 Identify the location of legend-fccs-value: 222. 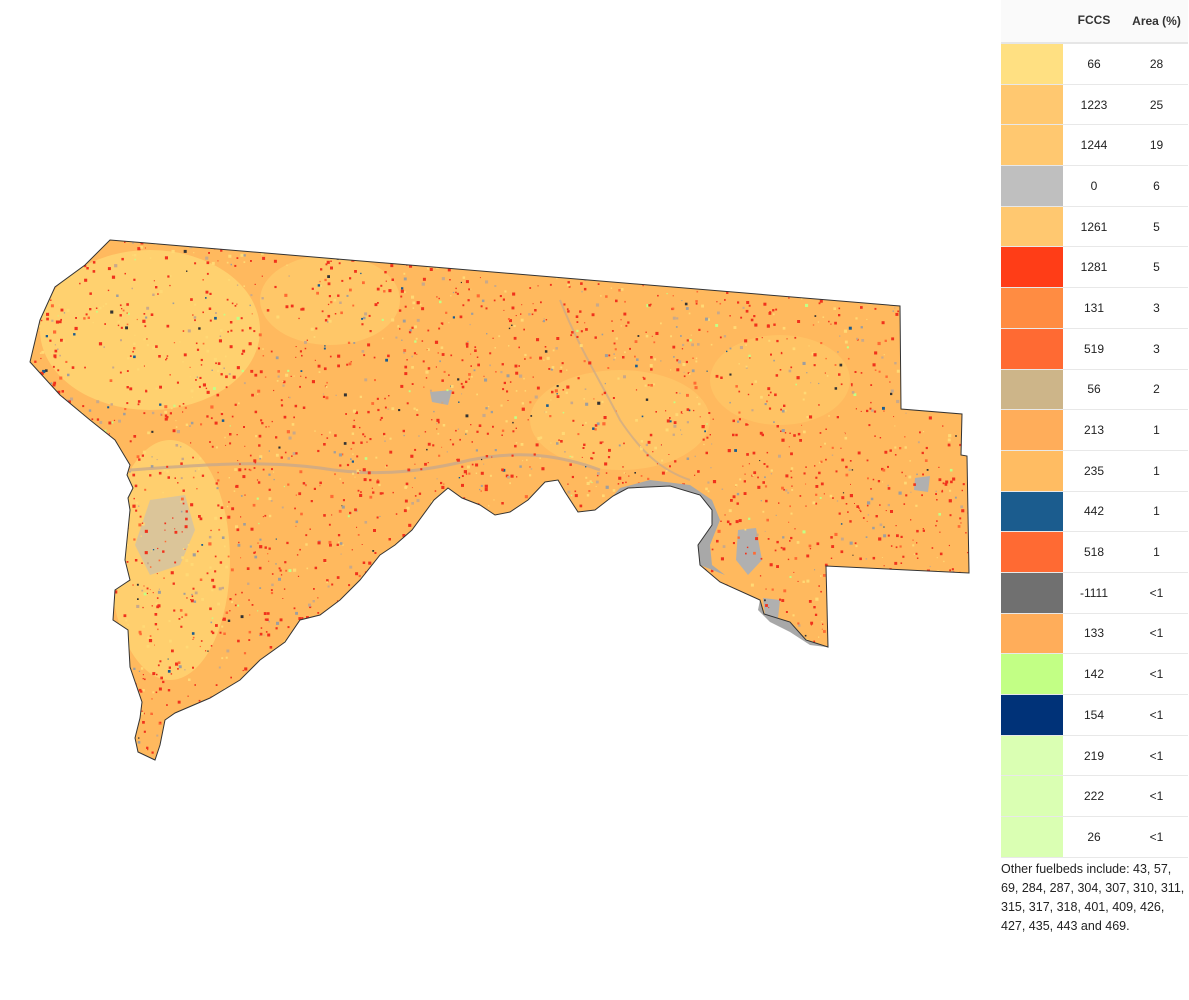
(1094, 796).